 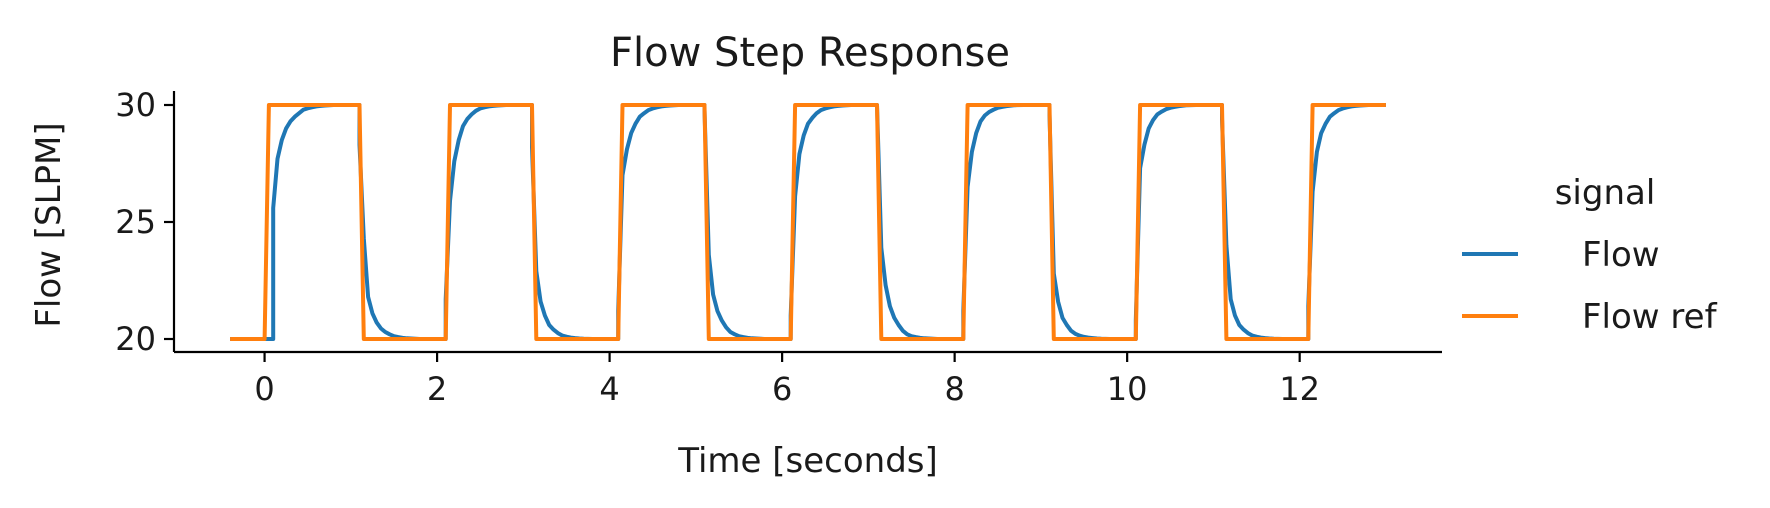 What do you see at coordinates (135, 105) in the screenshot?
I see `y-tick-label: 30` at bounding box center [135, 105].